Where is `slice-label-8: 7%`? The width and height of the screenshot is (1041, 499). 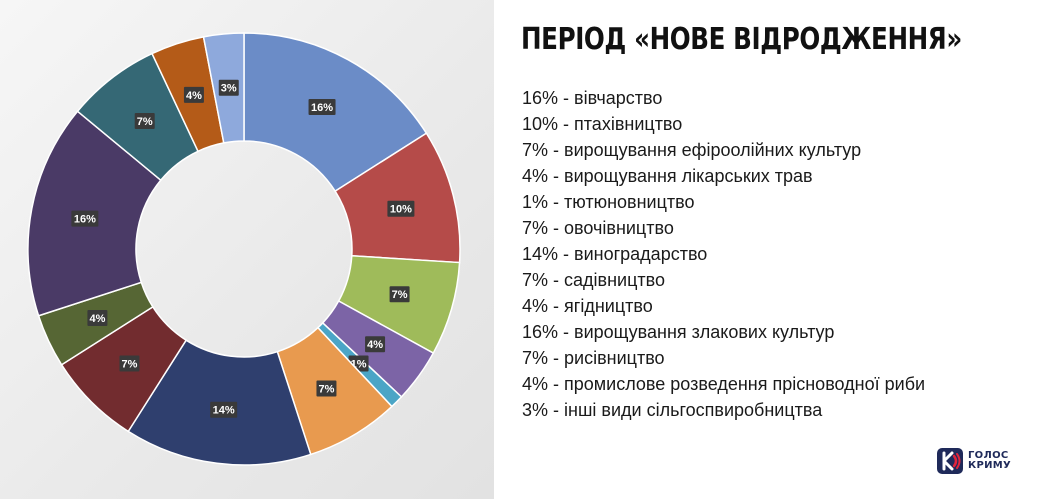 slice-label-8: 7% is located at coordinates (129, 363).